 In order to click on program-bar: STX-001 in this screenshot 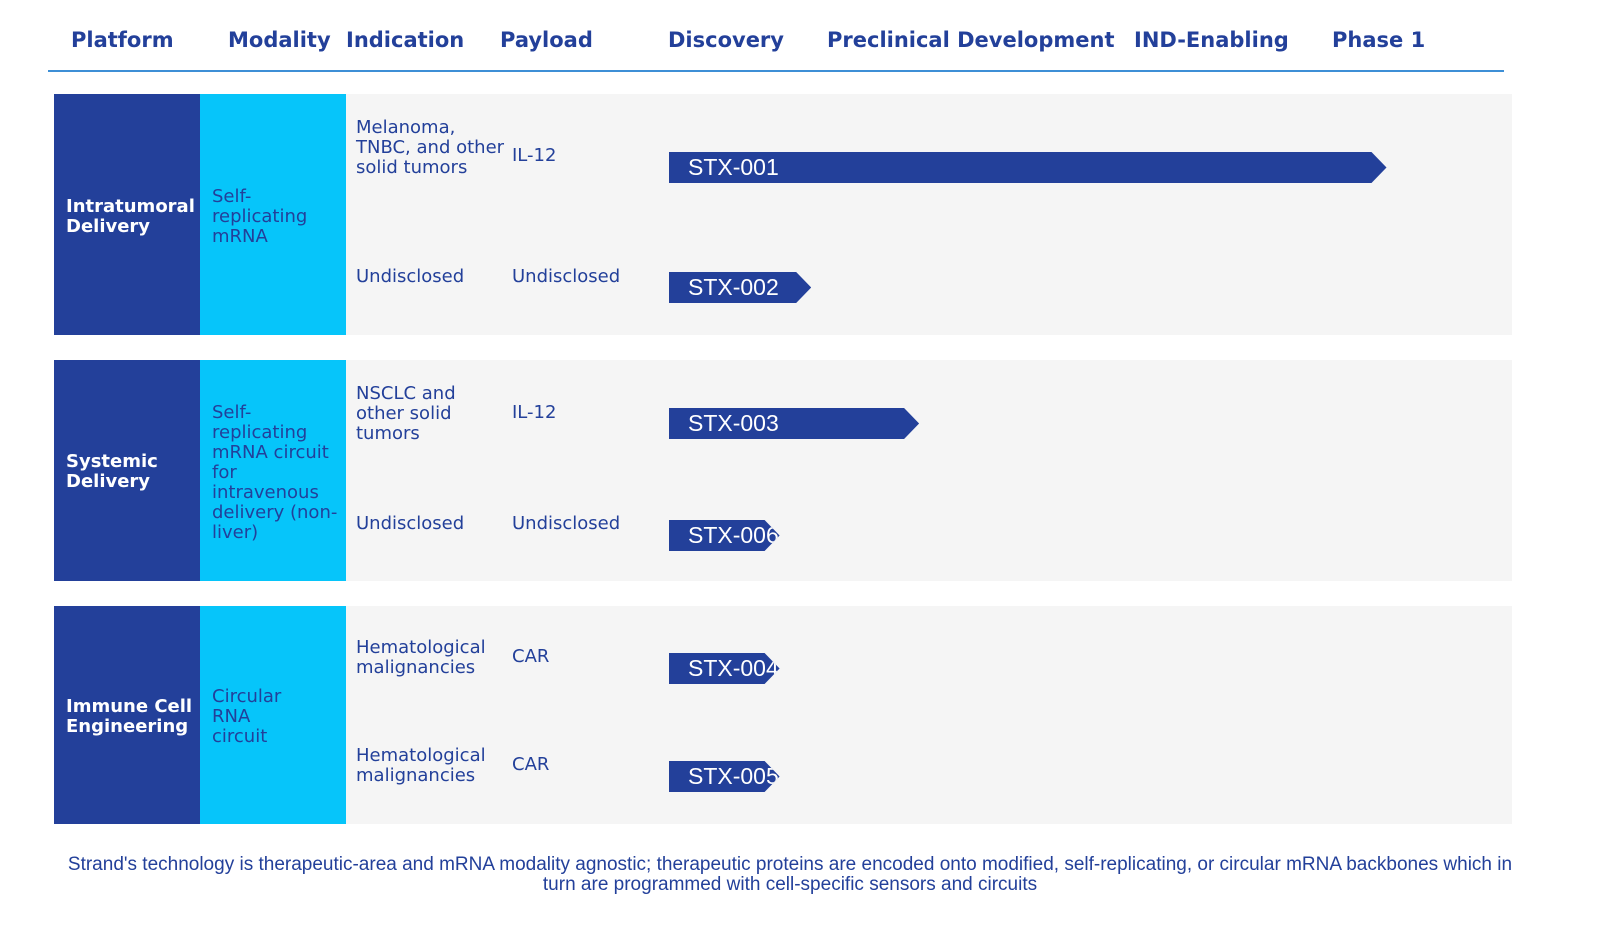, I will do `click(1028, 167)`.